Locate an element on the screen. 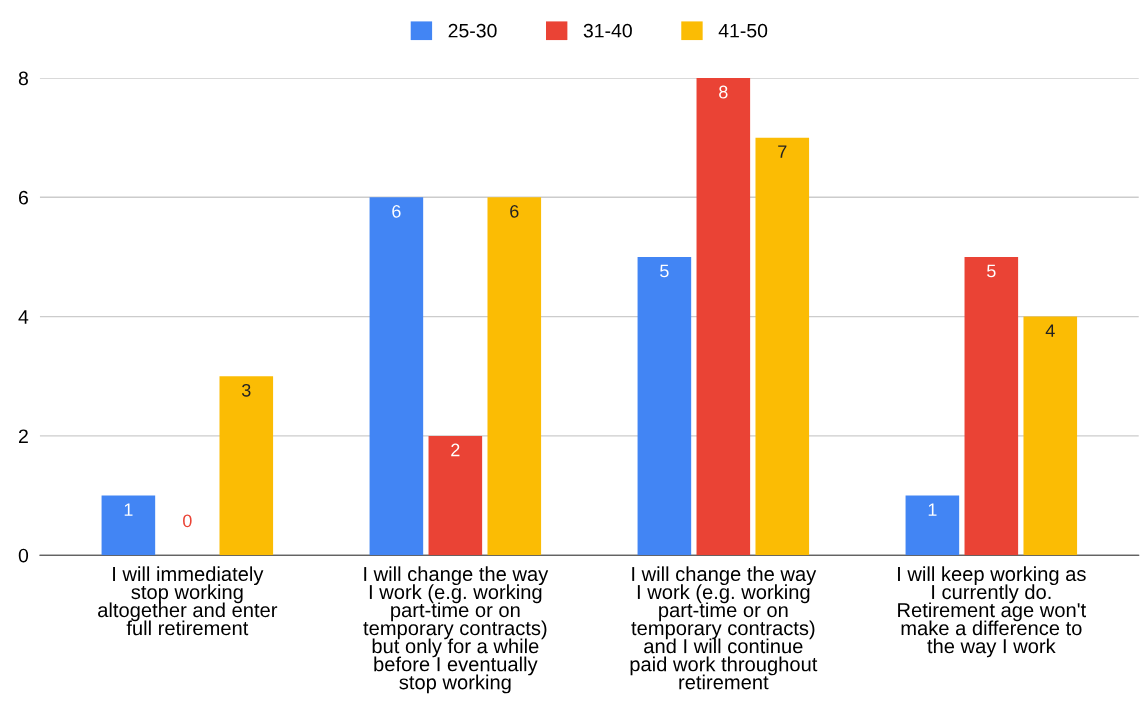  y-tick-label: 8 is located at coordinates (23, 78).